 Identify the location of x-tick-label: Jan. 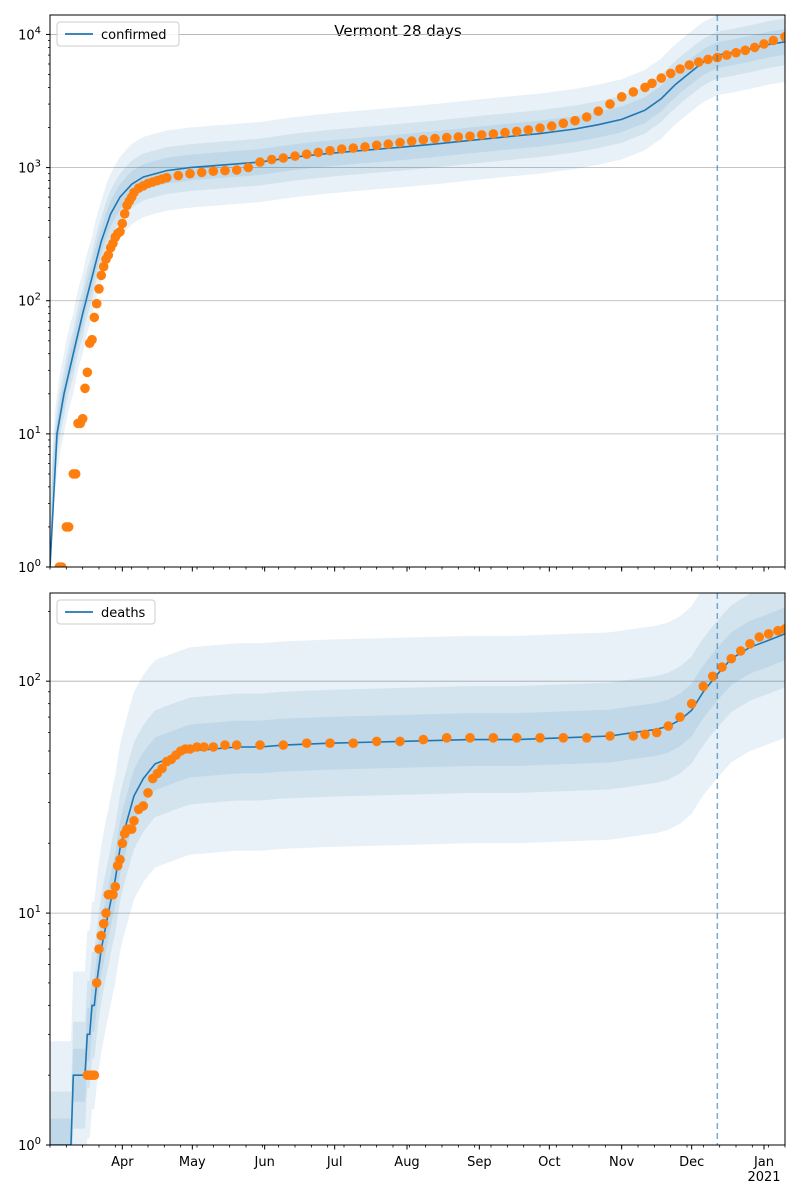
(763, 1162).